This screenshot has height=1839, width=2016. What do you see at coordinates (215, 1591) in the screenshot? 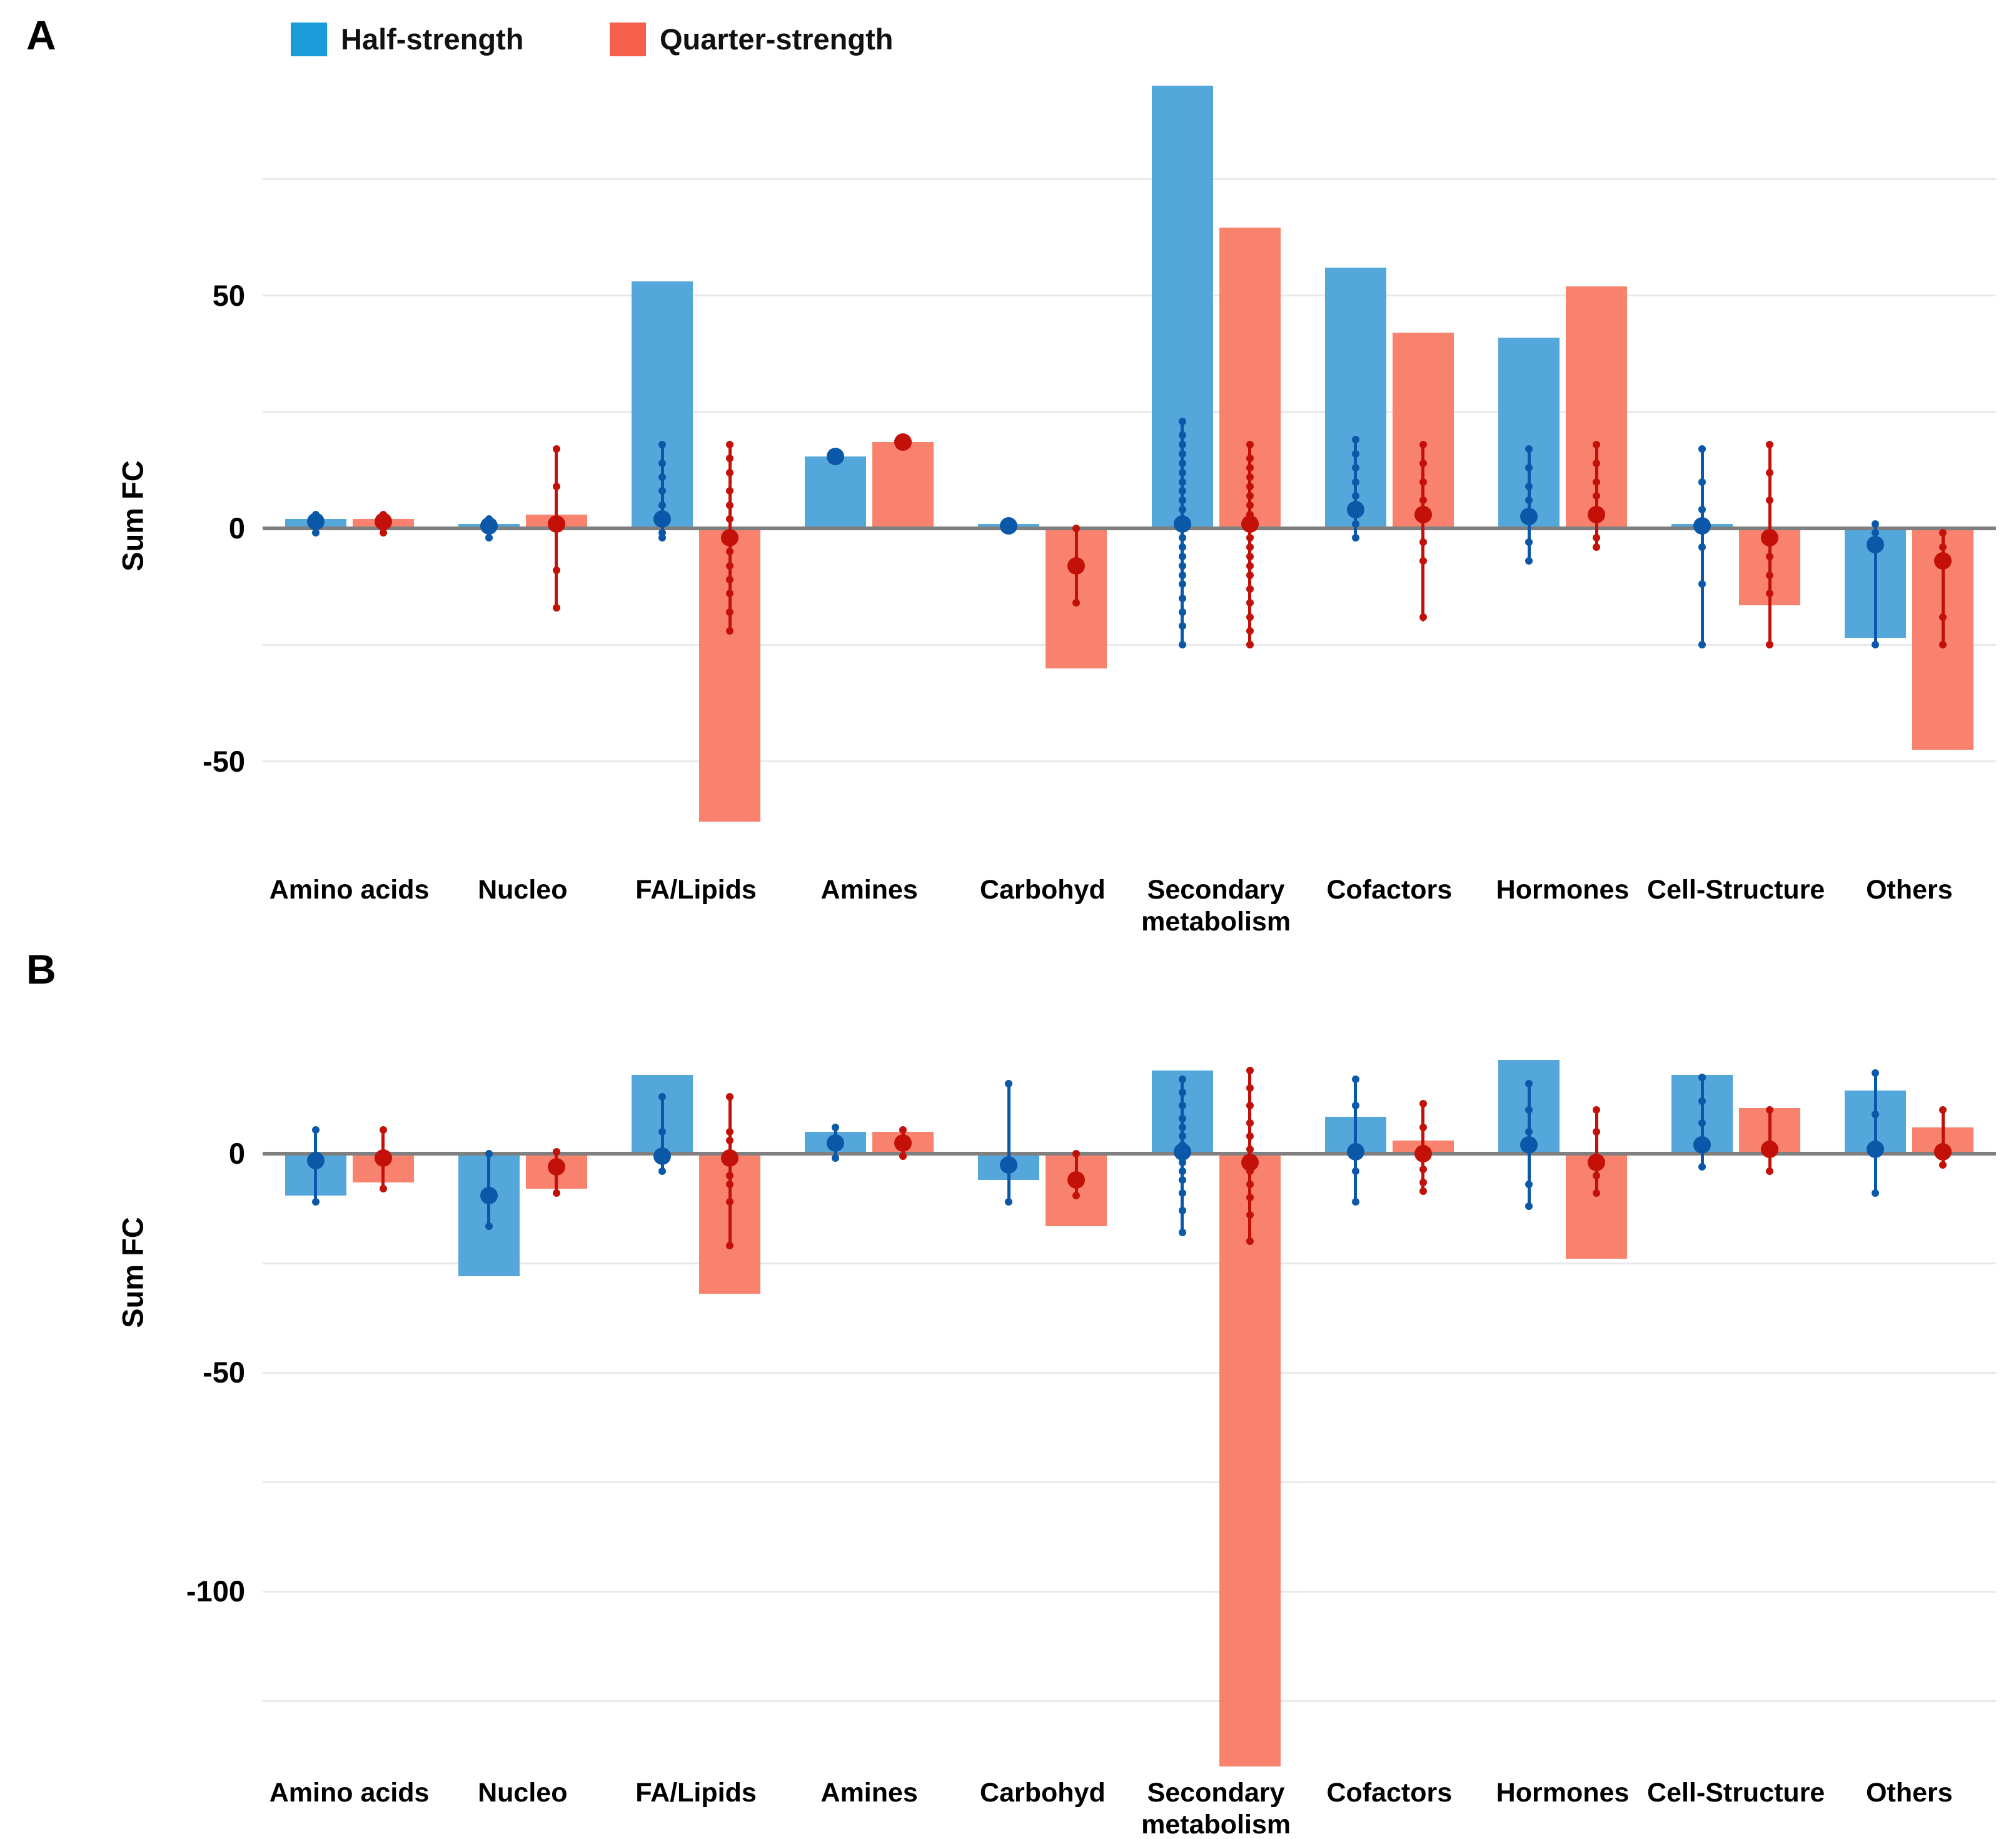
I see `y-tick-label: -100` at bounding box center [215, 1591].